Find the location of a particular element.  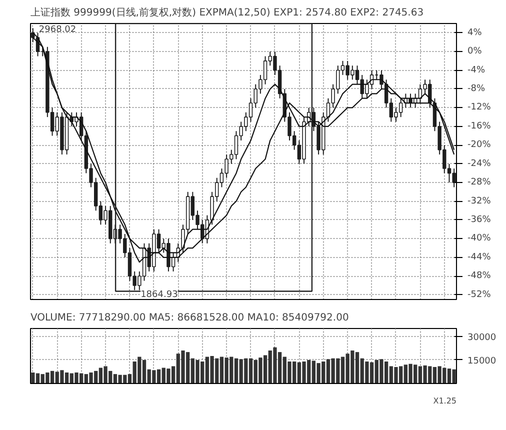

y-tick-label: 30000 is located at coordinates (482, 337).